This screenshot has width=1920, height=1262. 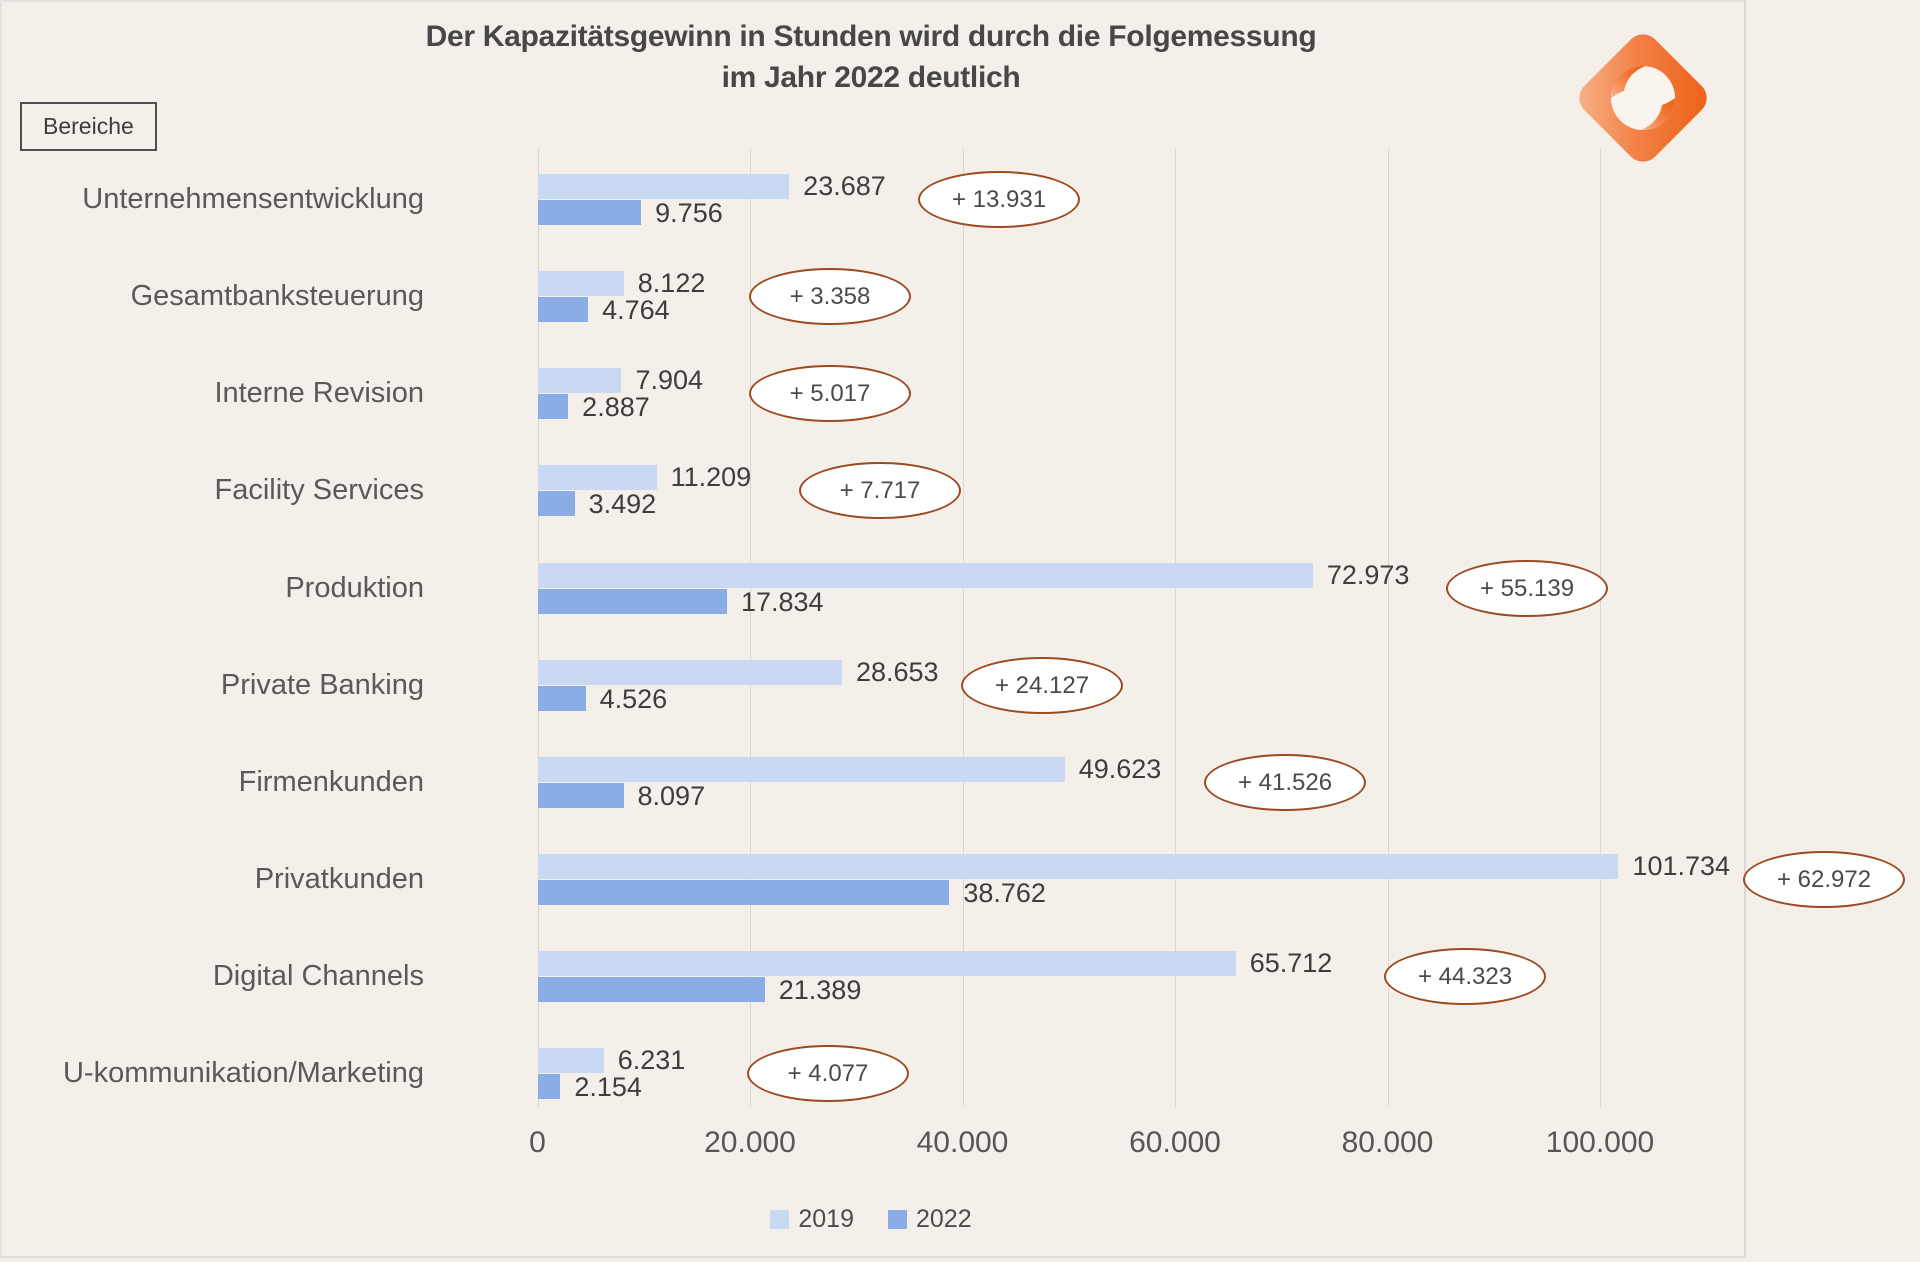 I want to click on delta-ellipse: + 3.358, so click(x=830, y=296).